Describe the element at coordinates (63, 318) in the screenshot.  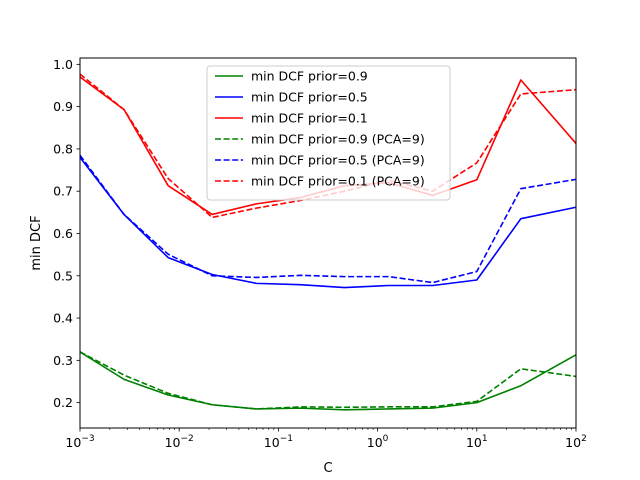
I see `y-tick-label: 0.4` at that location.